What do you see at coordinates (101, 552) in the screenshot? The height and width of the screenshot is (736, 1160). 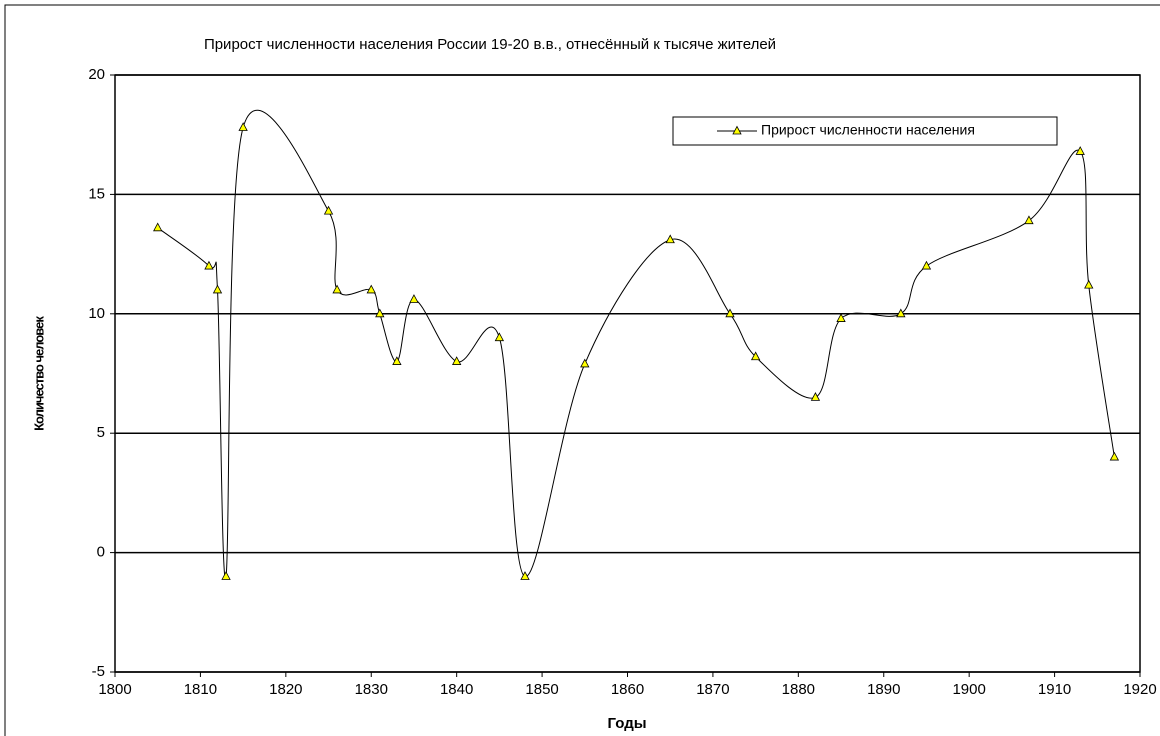 I see `y-tick-label: 0` at bounding box center [101, 552].